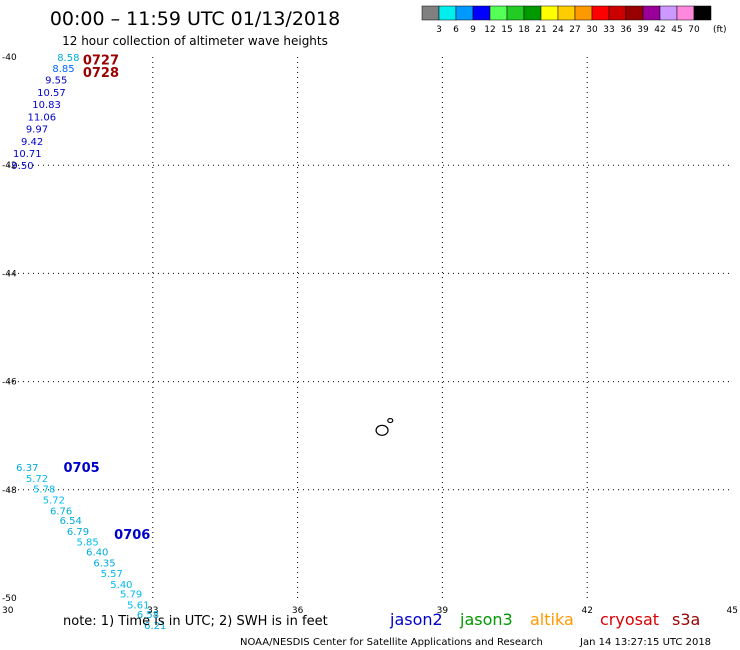 The image size is (740, 650). I want to click on satellite-legend-item: cryosat, so click(629, 619).